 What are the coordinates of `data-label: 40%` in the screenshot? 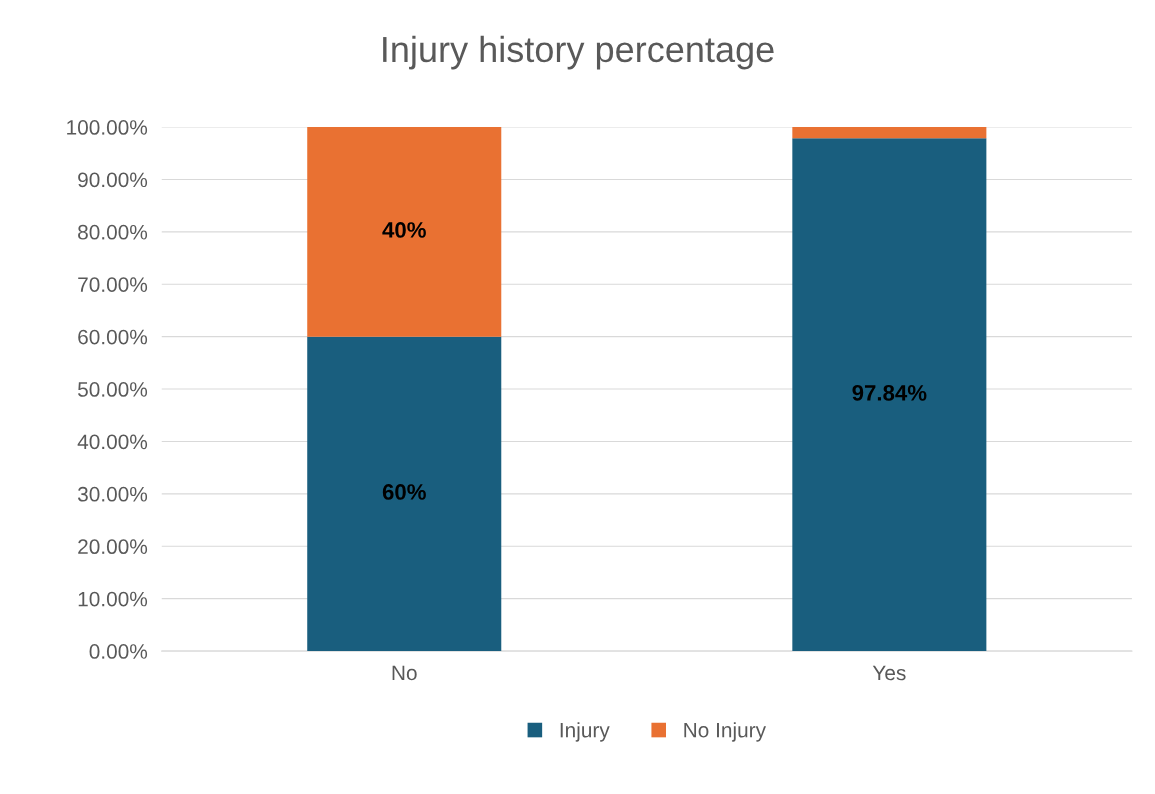 It's located at (404, 230).